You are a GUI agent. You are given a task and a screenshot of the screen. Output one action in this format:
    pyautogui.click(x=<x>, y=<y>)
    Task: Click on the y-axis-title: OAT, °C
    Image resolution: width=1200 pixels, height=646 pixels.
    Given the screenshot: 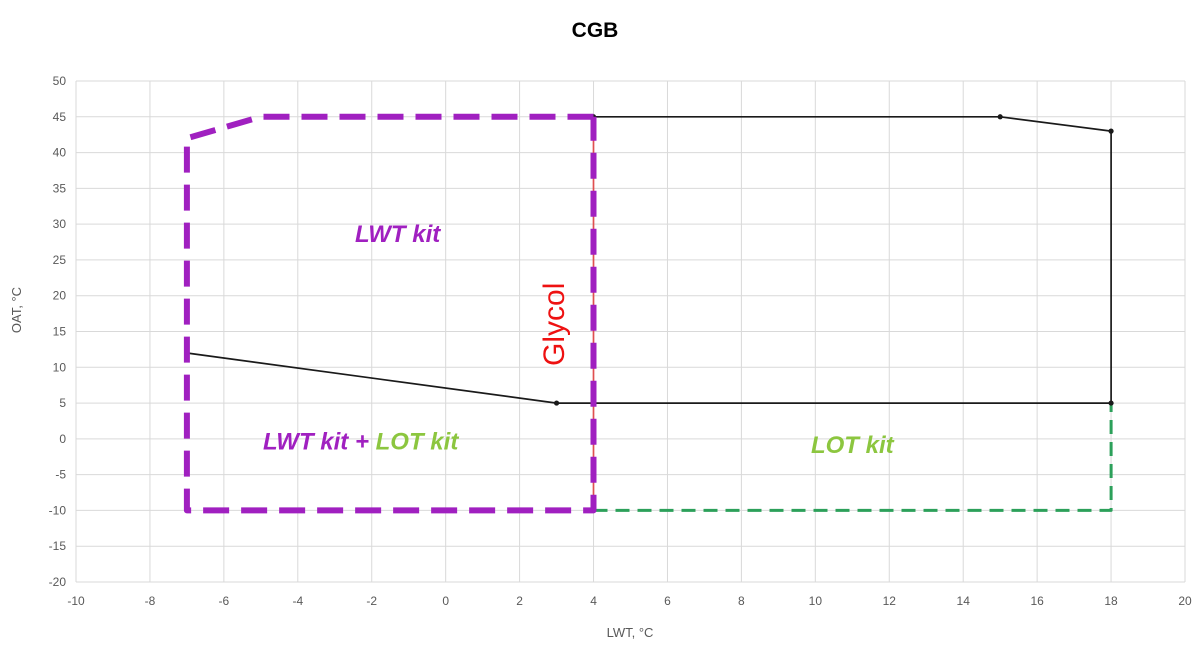 What is the action you would take?
    pyautogui.click(x=16, y=310)
    